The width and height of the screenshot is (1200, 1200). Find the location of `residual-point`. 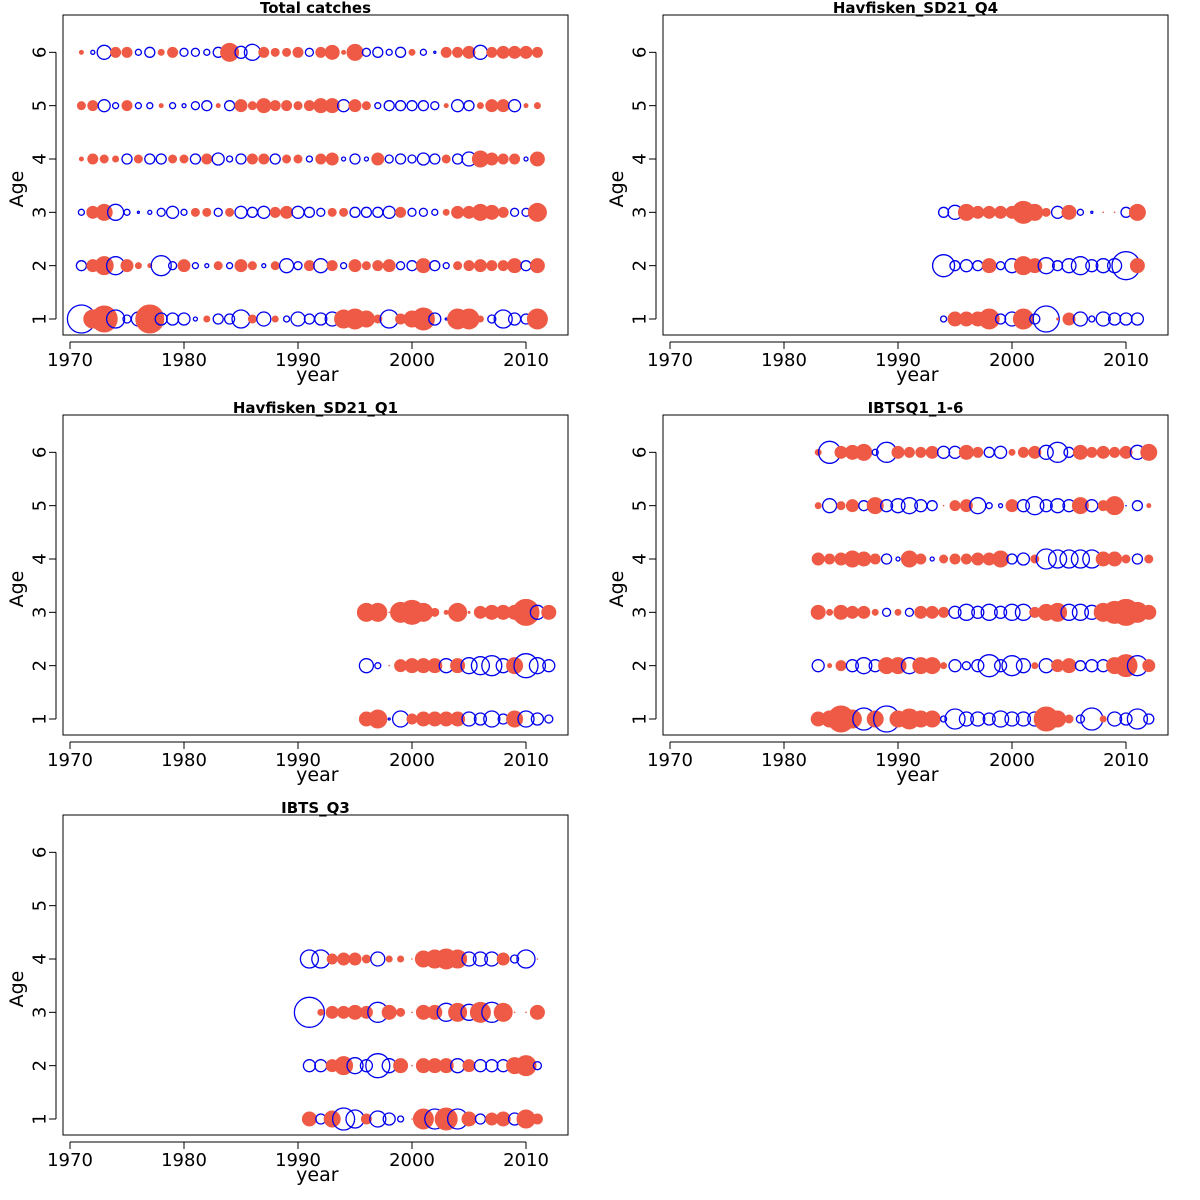

residual-point is located at coordinates (1126, 505).